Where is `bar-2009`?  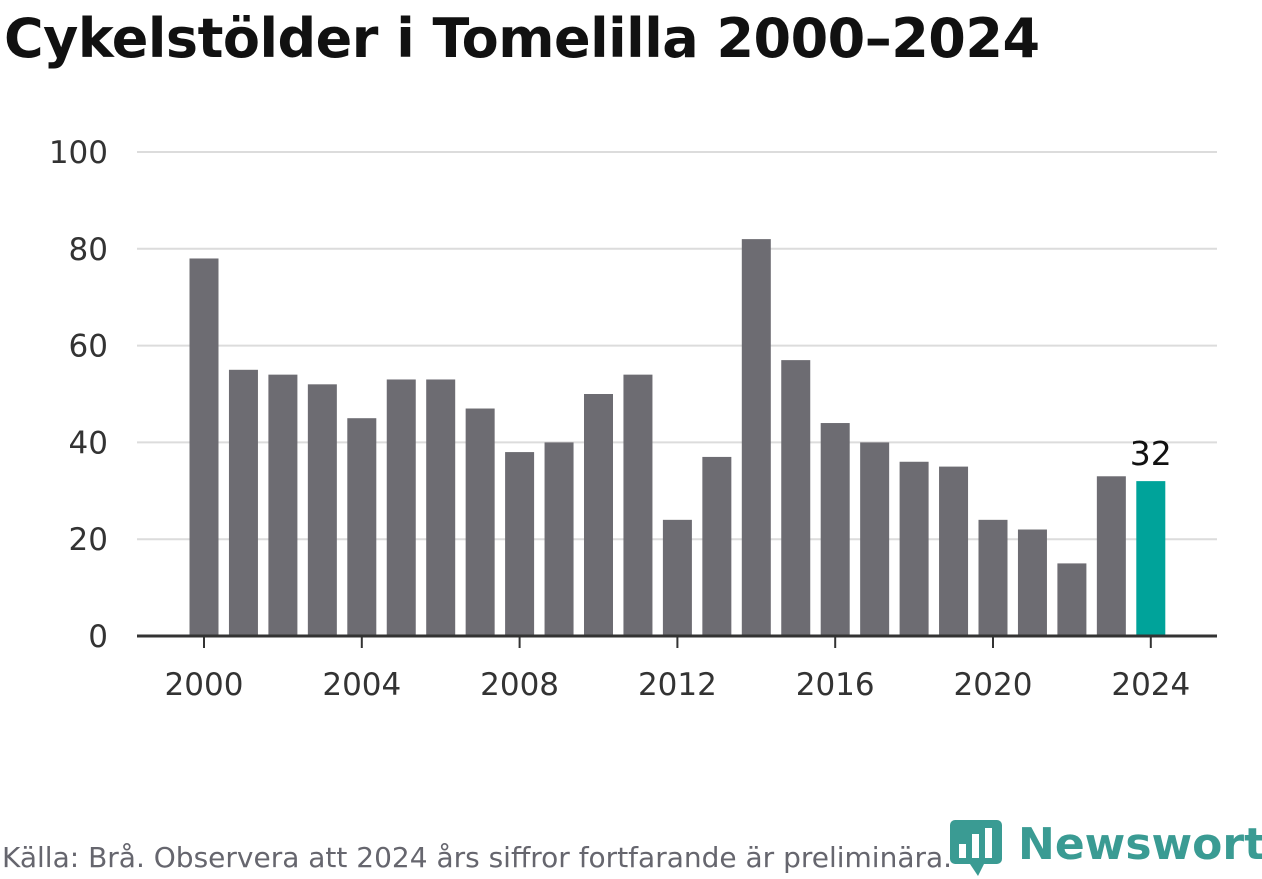 bar-2009 is located at coordinates (559, 539).